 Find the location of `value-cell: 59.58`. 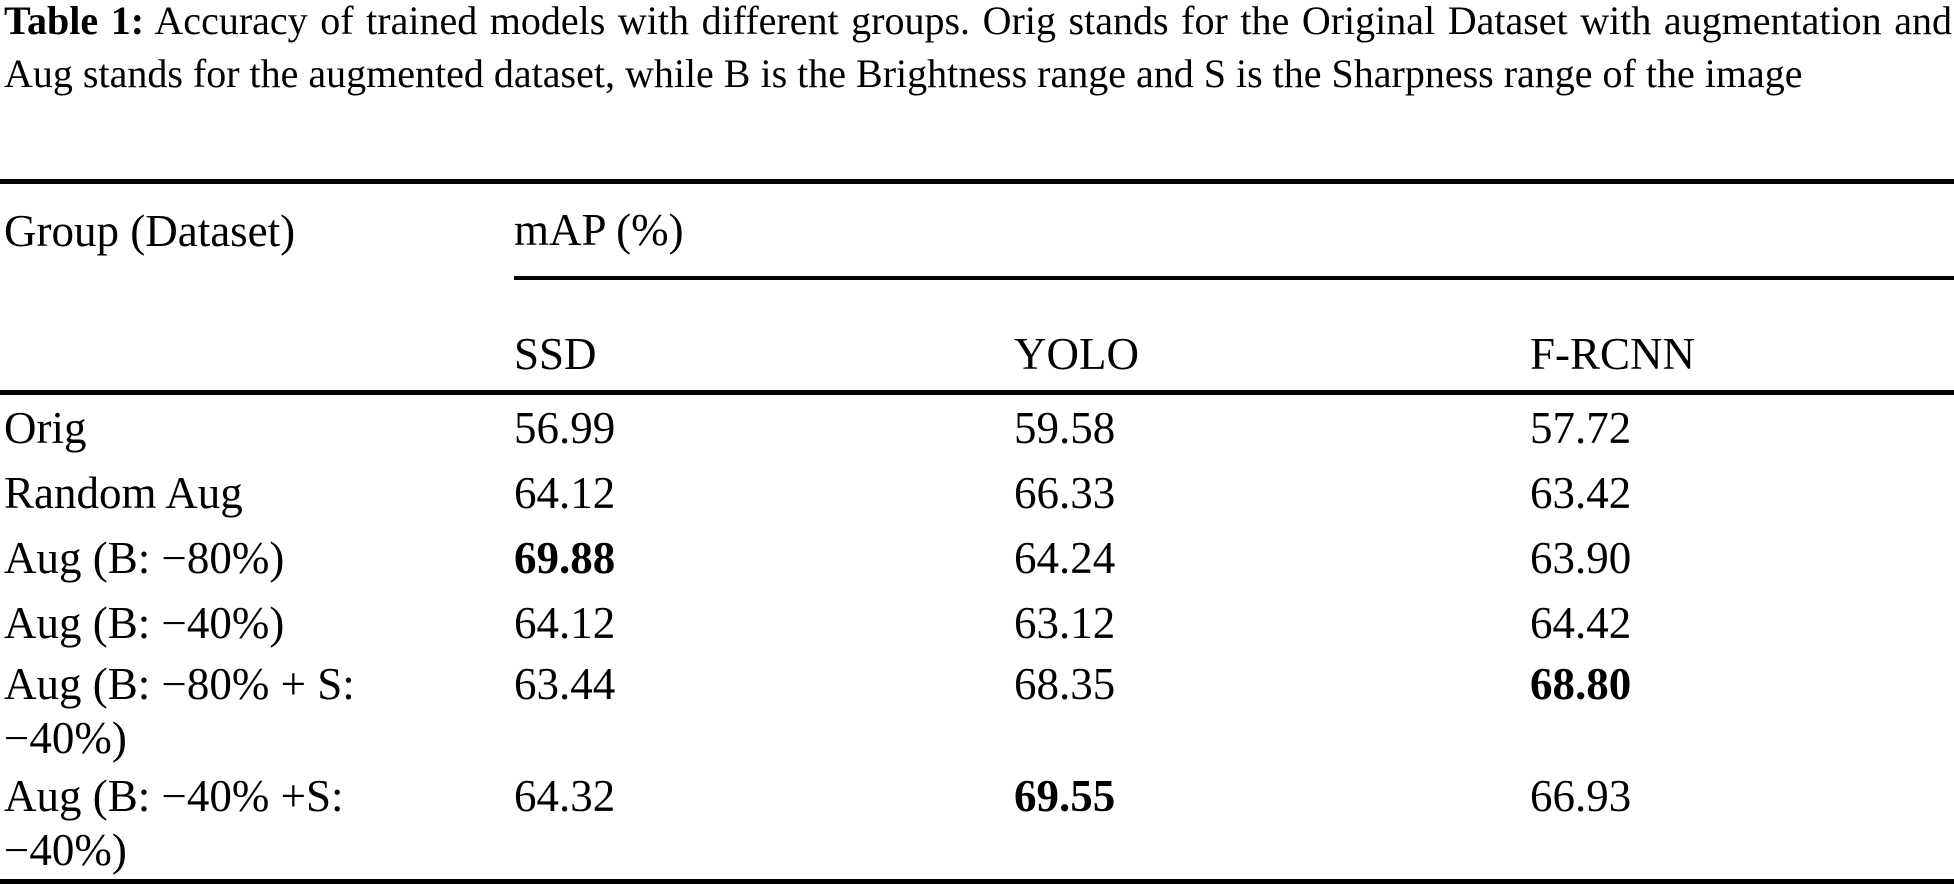

value-cell: 59.58 is located at coordinates (1065, 427).